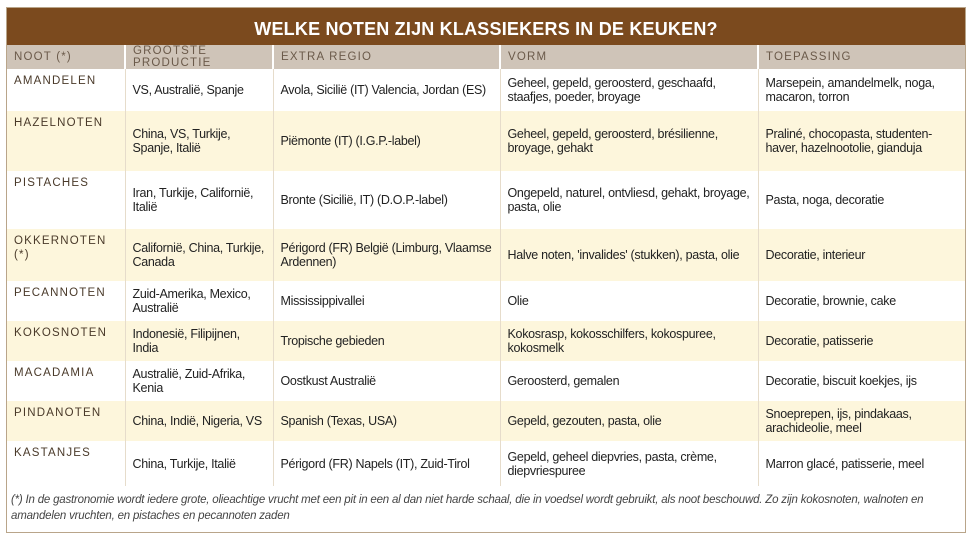 This screenshot has height=544, width=970. Describe the element at coordinates (199, 381) in the screenshot. I see `cell-productie: Australië, Zuid-Afrika, Kenia` at that location.